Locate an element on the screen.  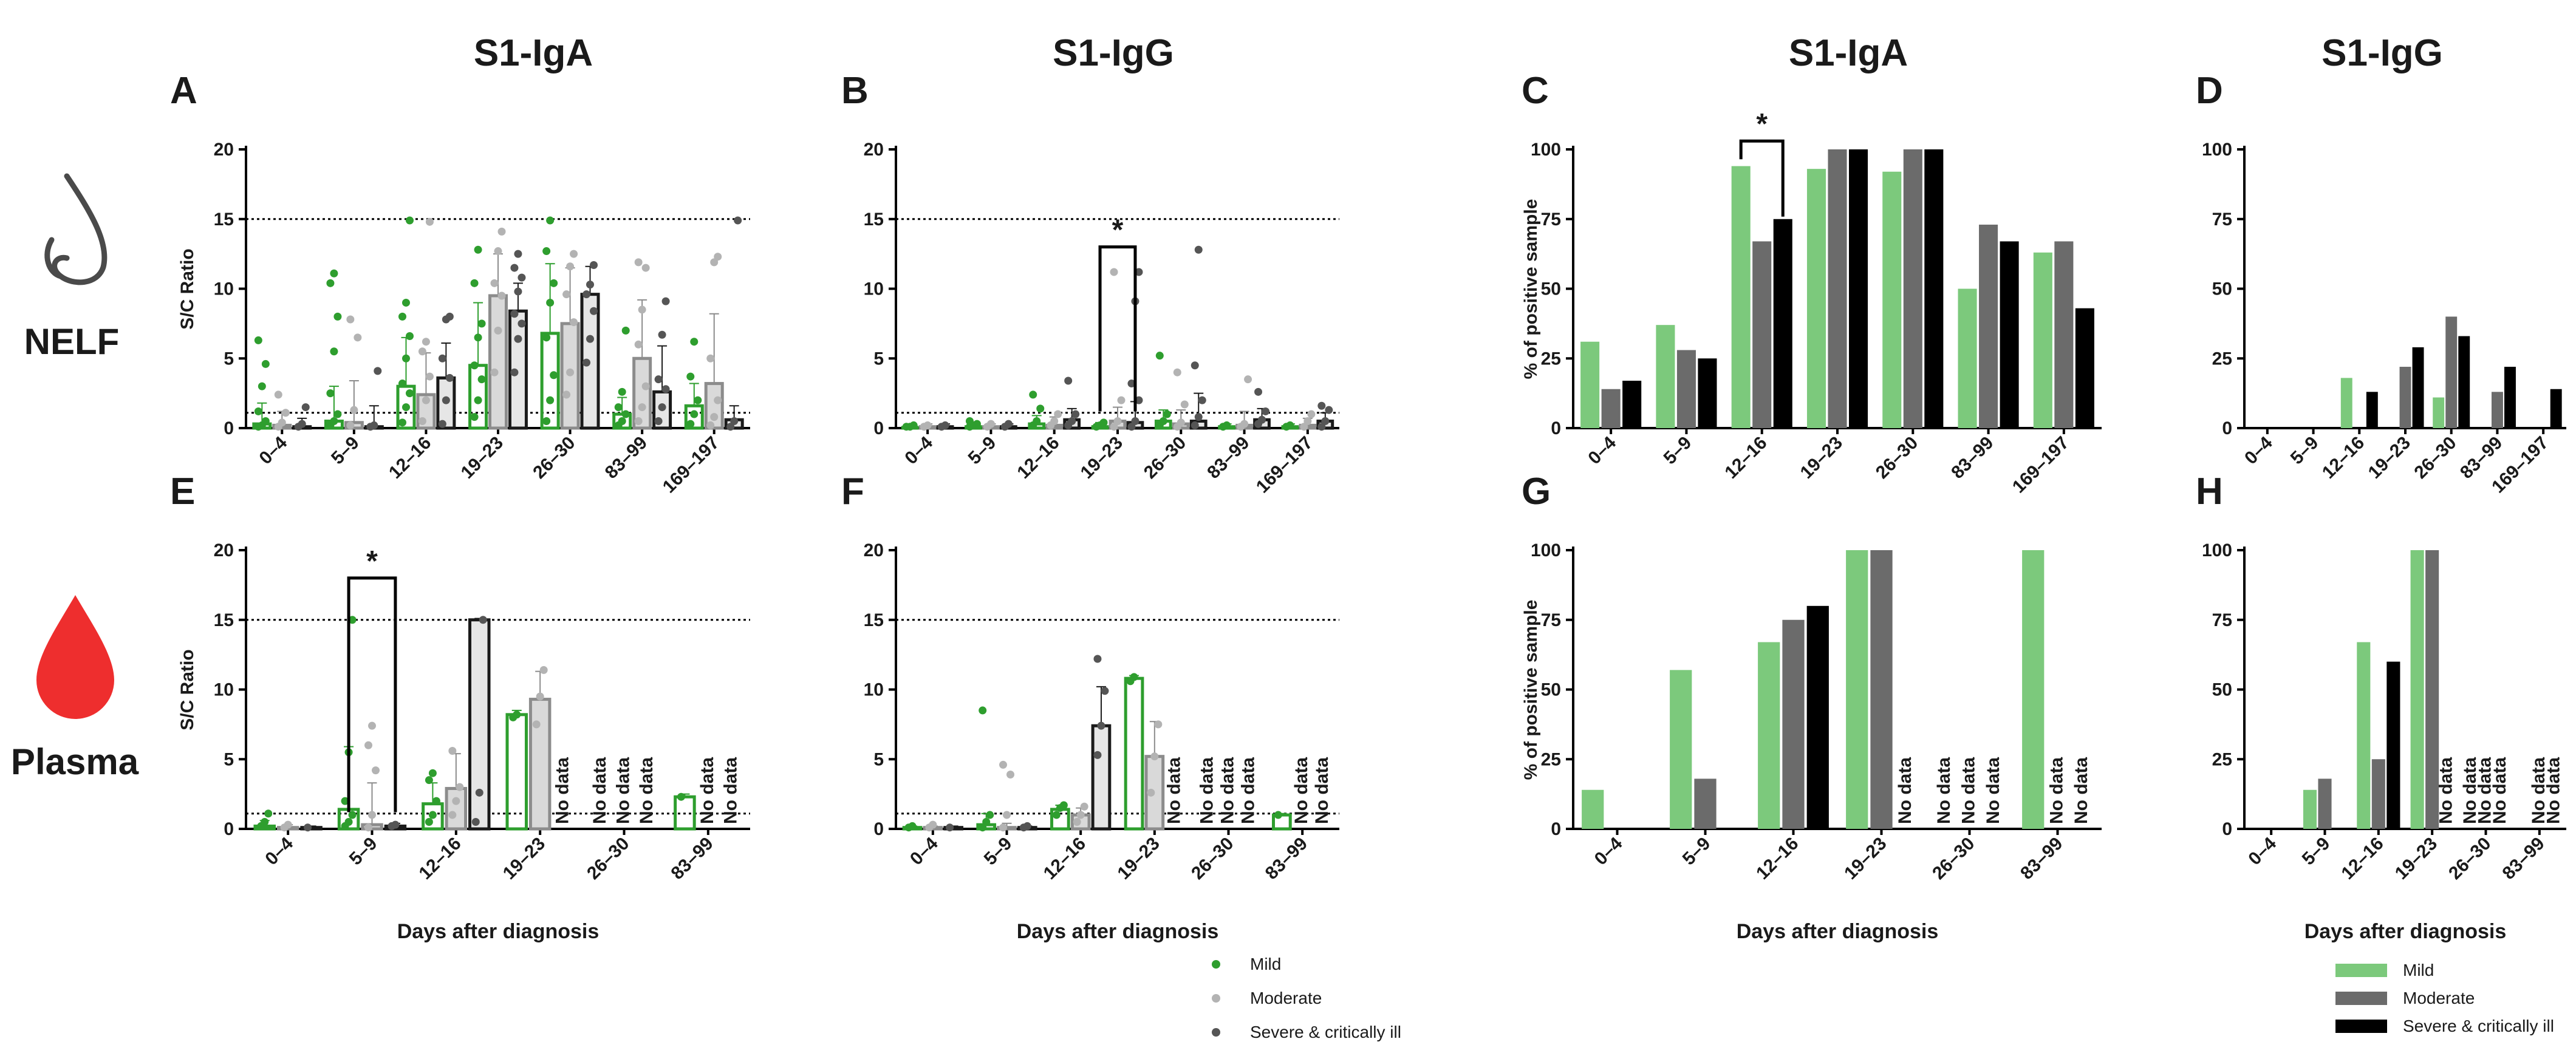
mean-bar is located at coordinates (714, 406).